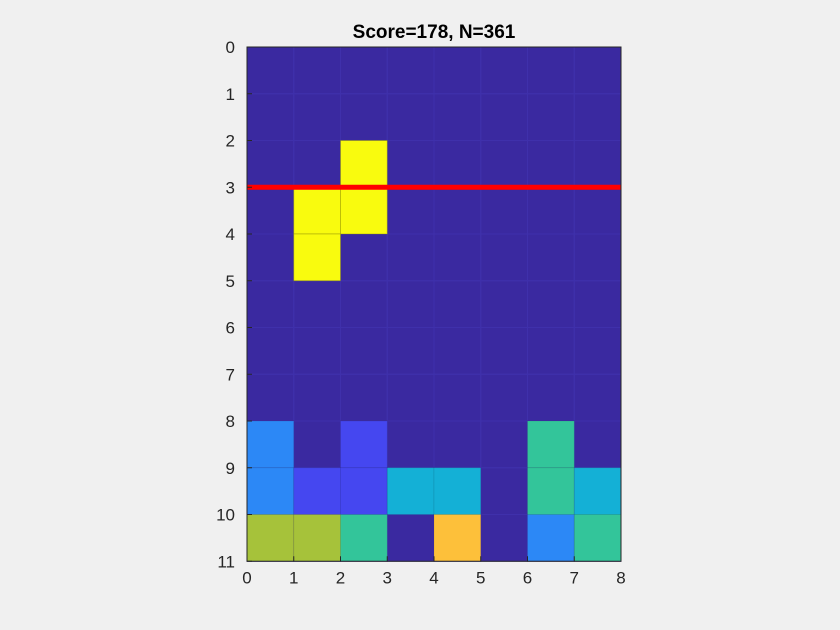 The height and width of the screenshot is (630, 840). Describe the element at coordinates (225, 515) in the screenshot. I see `y-tick-label: 10` at that location.